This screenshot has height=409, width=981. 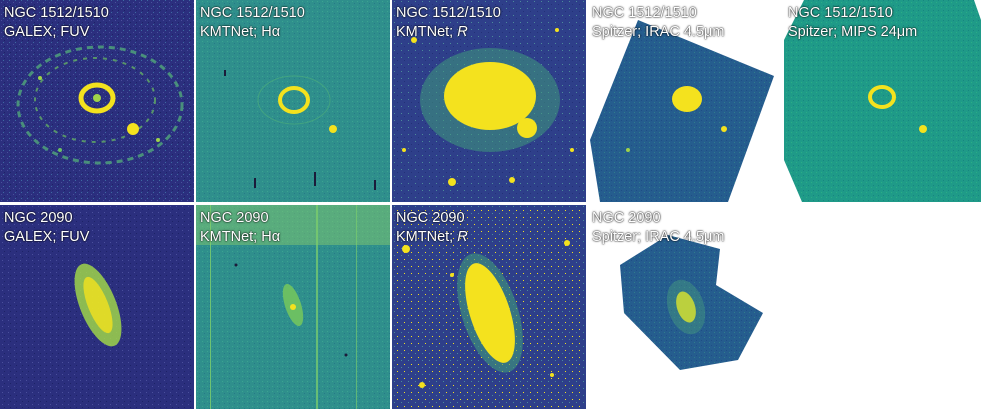 I want to click on panel-ngc1512-kmtnet-r: NGC 1512/1510 KMTNet; R, so click(x=489, y=101).